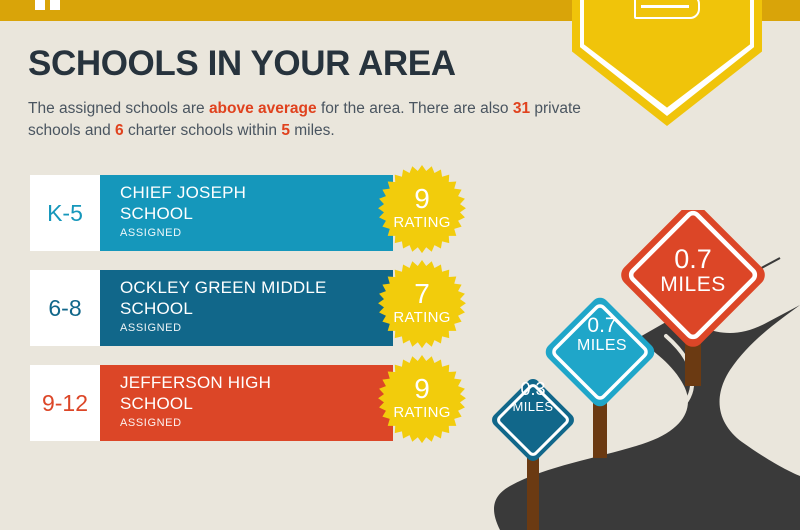 The image size is (800, 530). I want to click on school-bar: OCKLEY GREEN MIDDLE SCHOOL ASSIGNED, so click(246, 308).